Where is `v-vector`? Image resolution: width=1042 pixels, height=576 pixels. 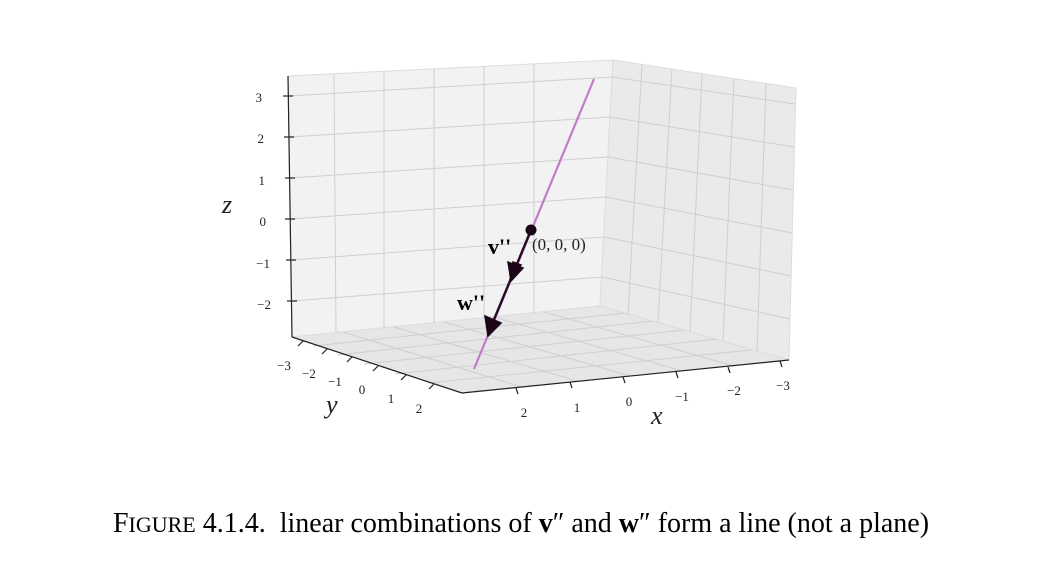
v-vector is located at coordinates (509, 282).